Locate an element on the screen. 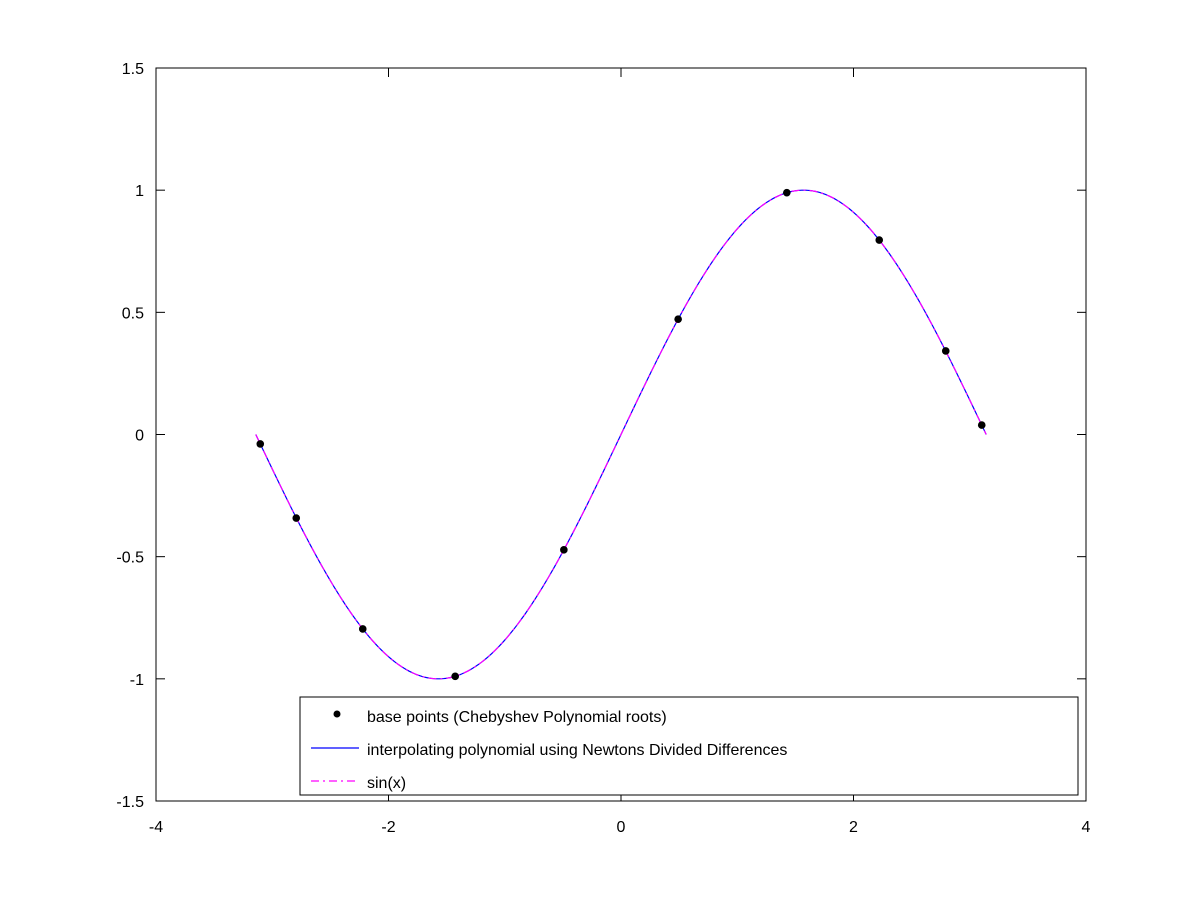 The image size is (1200, 900). x-tick-label: 2 is located at coordinates (853, 827).